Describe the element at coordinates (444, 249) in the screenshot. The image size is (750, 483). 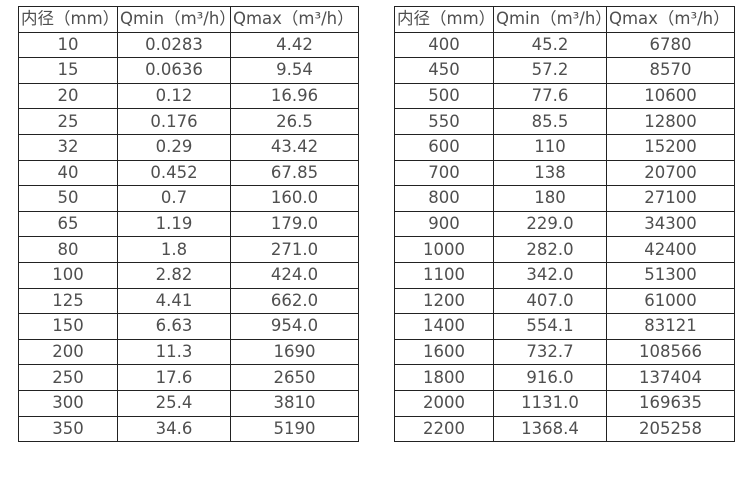
I see `table-cell: 1000` at that location.